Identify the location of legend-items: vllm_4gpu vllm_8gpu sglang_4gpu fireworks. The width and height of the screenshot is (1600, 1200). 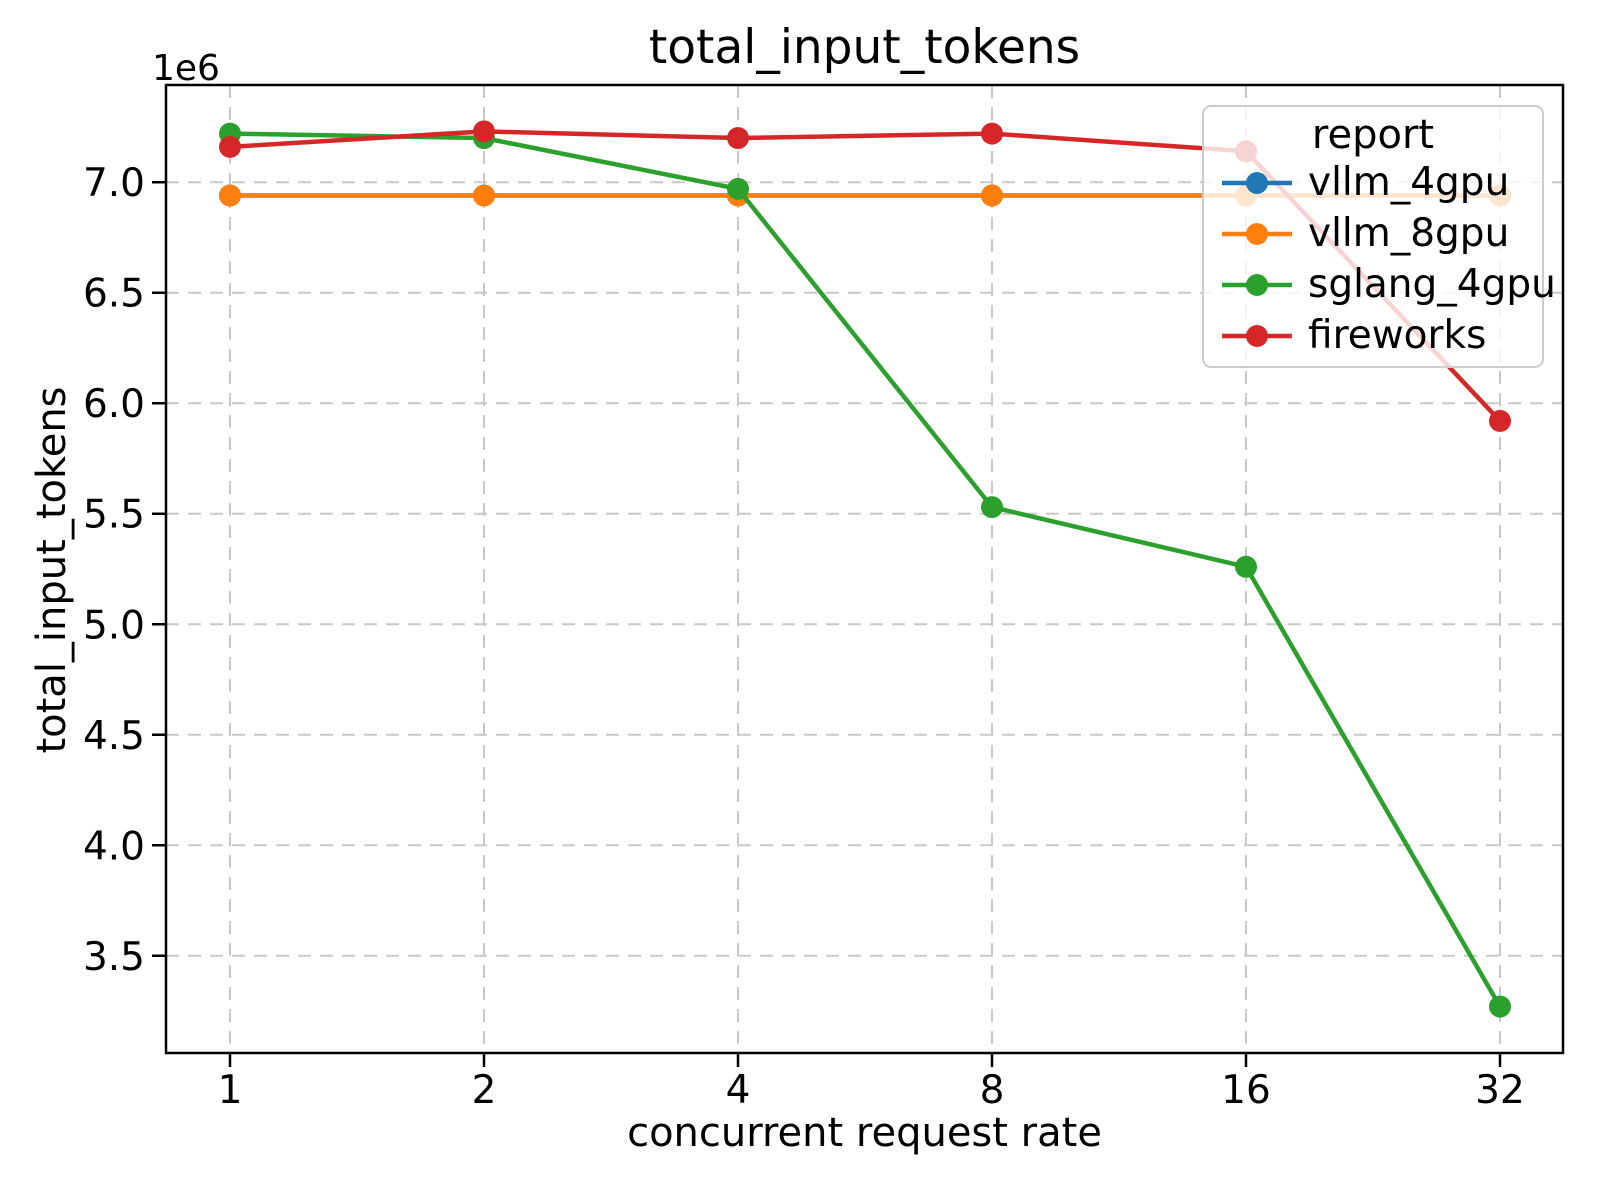
(1380, 259).